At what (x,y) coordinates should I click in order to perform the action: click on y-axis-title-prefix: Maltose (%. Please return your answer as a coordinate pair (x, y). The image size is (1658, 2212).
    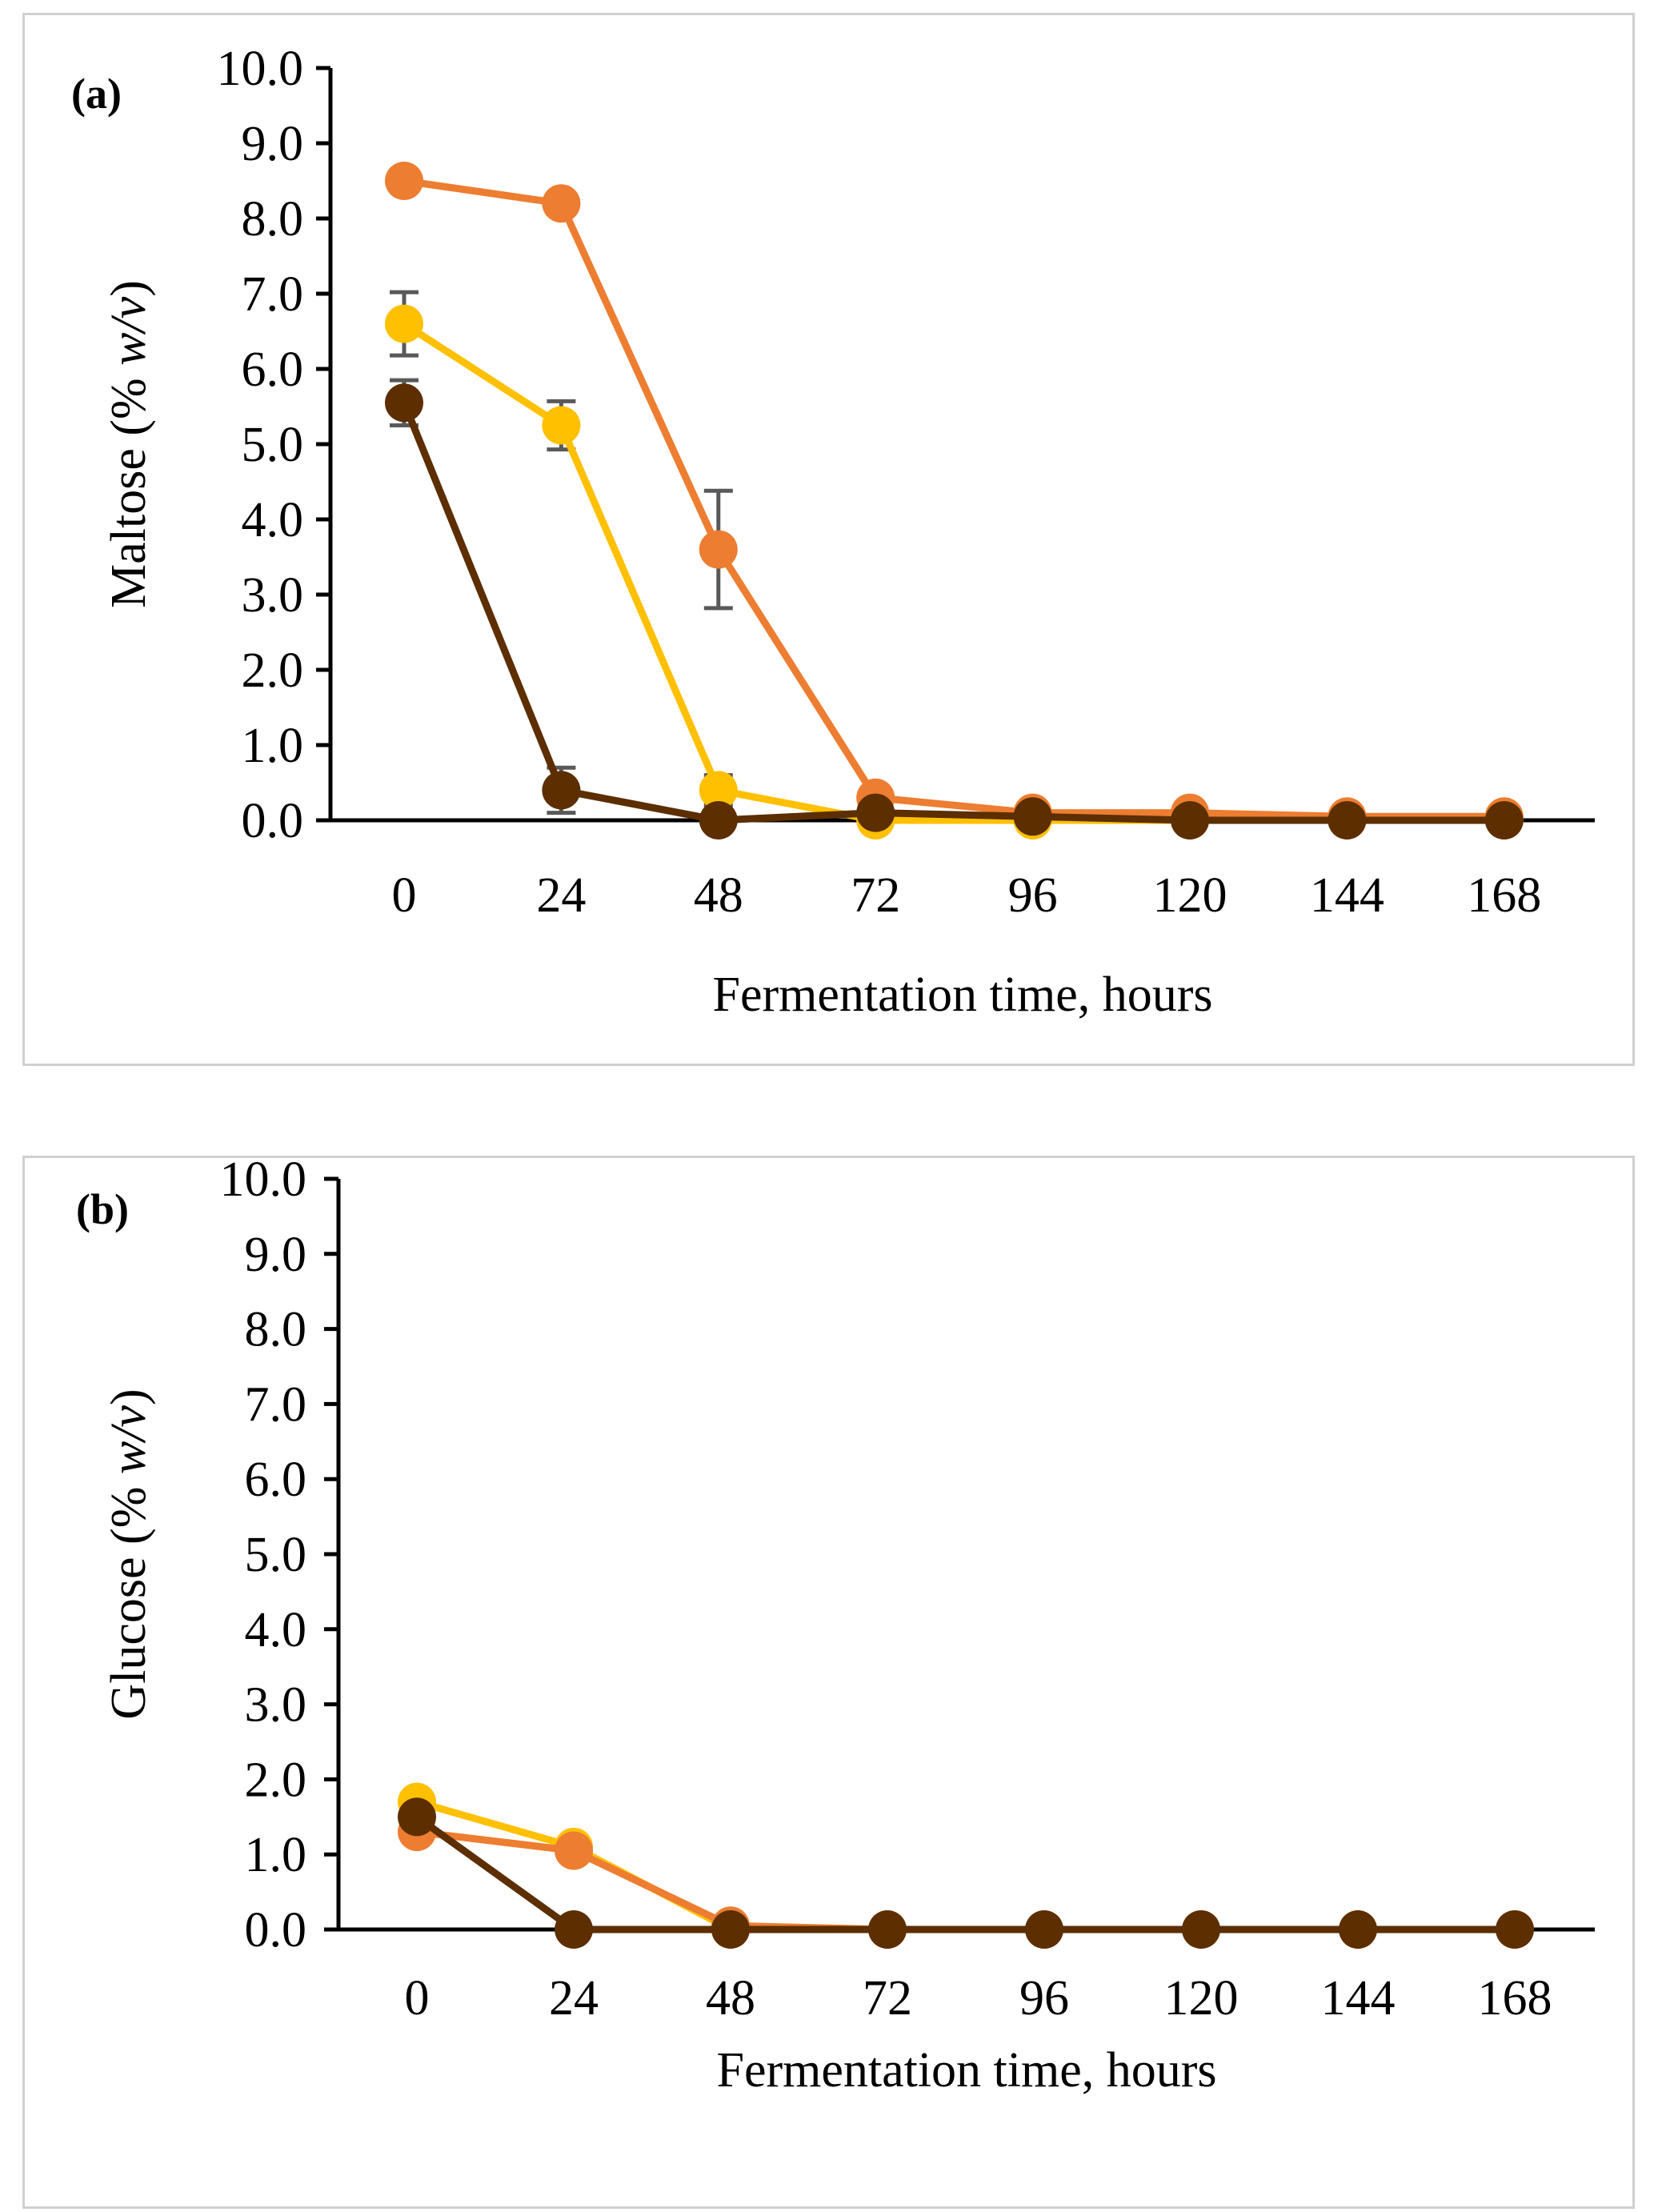
    Looking at the image, I should click on (129, 487).